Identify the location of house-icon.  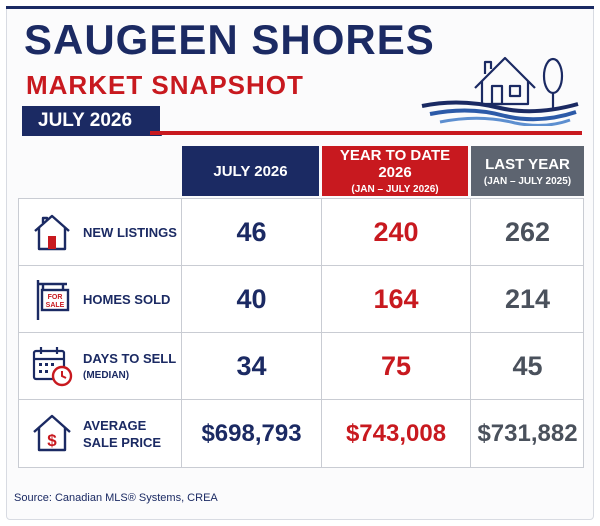
(52, 232).